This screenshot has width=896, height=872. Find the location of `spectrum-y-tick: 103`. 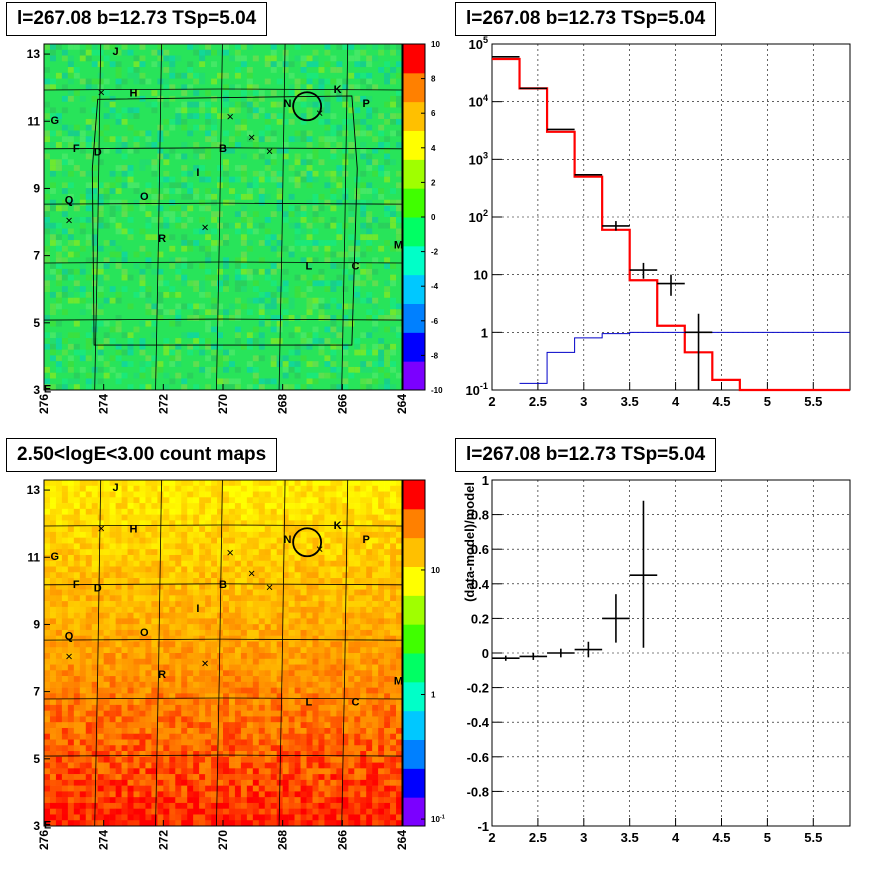

spectrum-y-tick: 103 is located at coordinates (478, 158).